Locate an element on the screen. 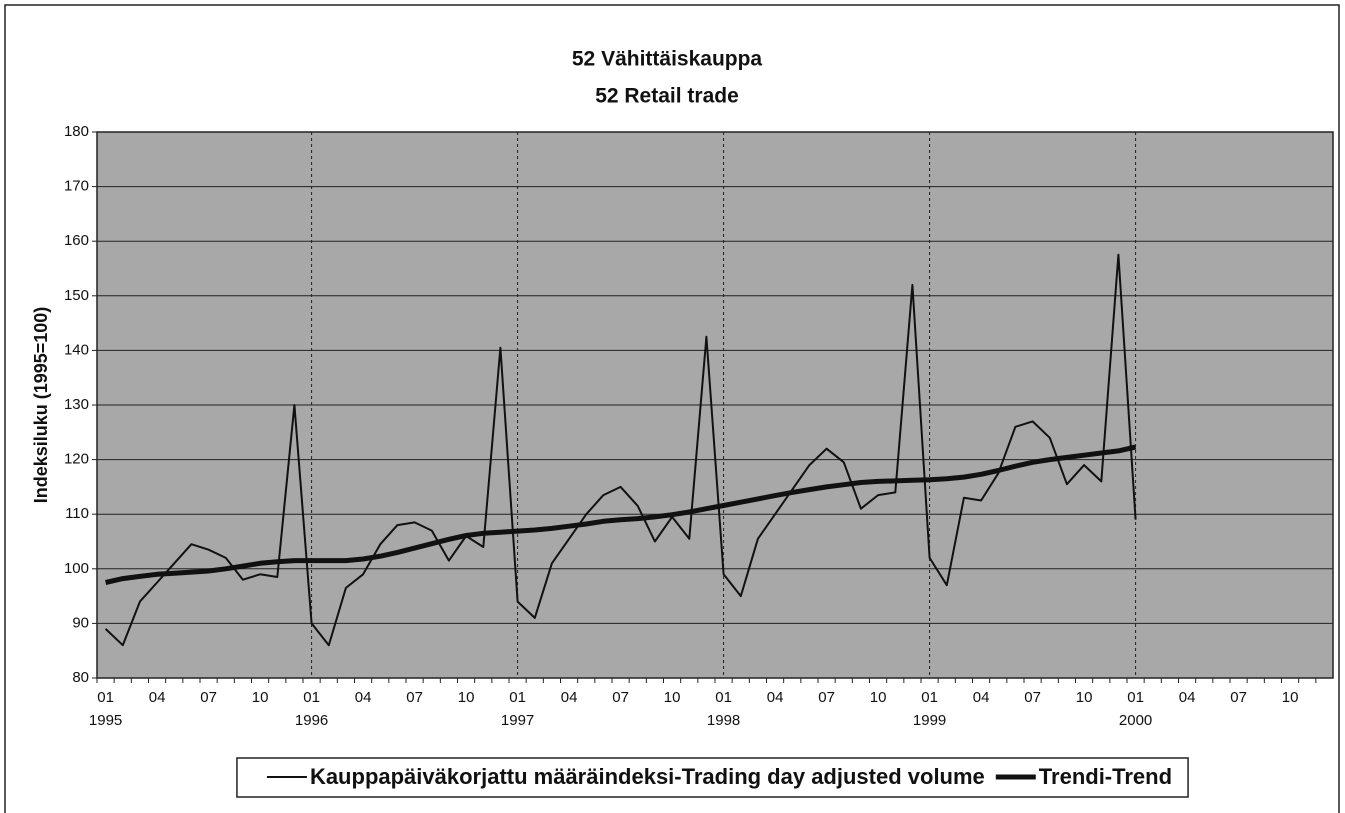 The width and height of the screenshot is (1345, 813). series-line is located at coordinates (621, 514).